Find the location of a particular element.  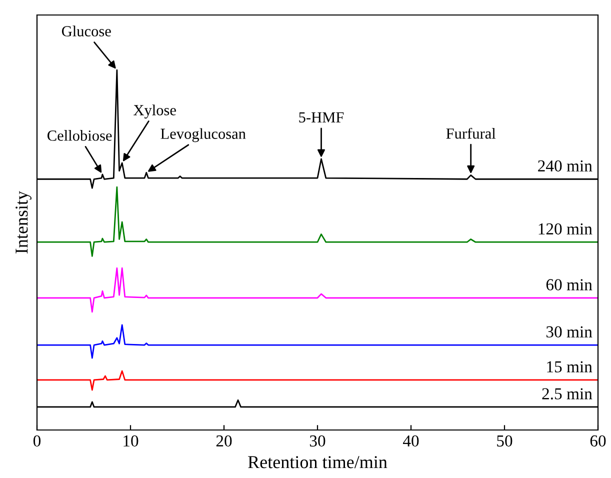

series-label: 120 min is located at coordinates (565, 229).